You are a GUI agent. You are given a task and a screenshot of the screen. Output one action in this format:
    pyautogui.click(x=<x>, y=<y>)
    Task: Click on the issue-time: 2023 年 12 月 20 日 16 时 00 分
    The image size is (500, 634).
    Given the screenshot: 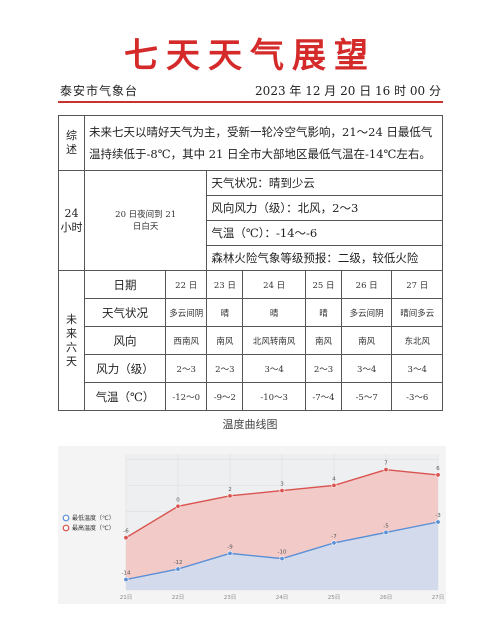 What is the action you would take?
    pyautogui.click(x=348, y=91)
    